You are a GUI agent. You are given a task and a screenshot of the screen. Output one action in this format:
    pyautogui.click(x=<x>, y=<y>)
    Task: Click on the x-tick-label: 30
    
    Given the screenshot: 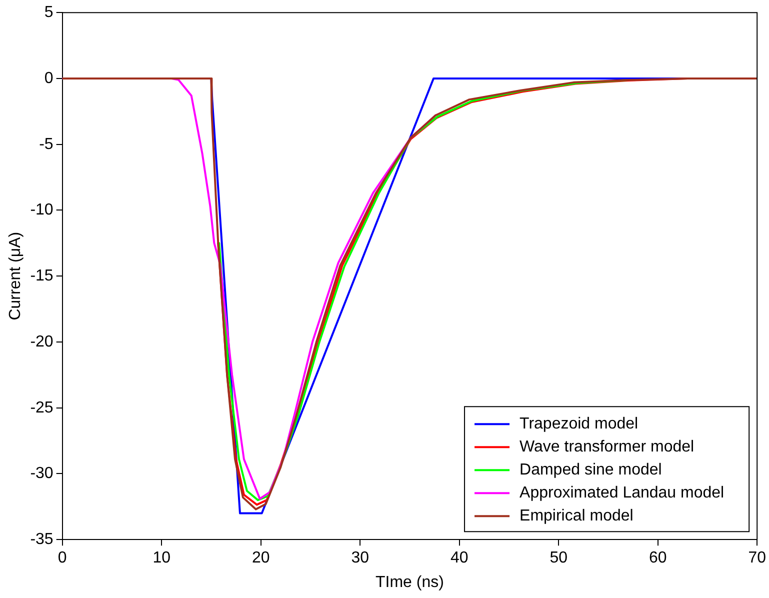 What is the action you would take?
    pyautogui.click(x=360, y=558)
    